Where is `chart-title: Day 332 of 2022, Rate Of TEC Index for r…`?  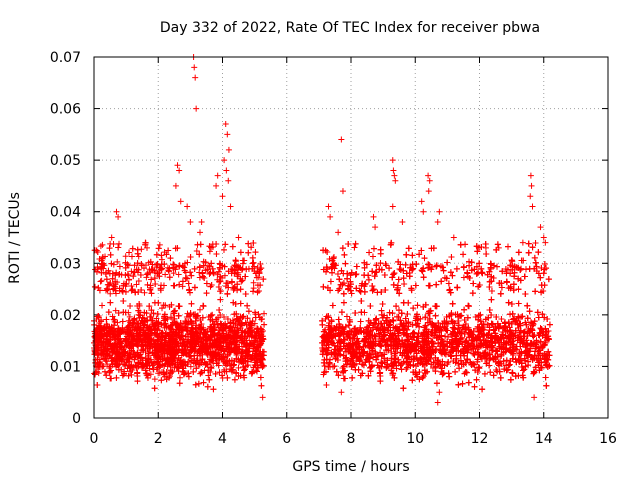 chart-title: Day 332 of 2022, Rate Of TEC Index for r… is located at coordinates (350, 28).